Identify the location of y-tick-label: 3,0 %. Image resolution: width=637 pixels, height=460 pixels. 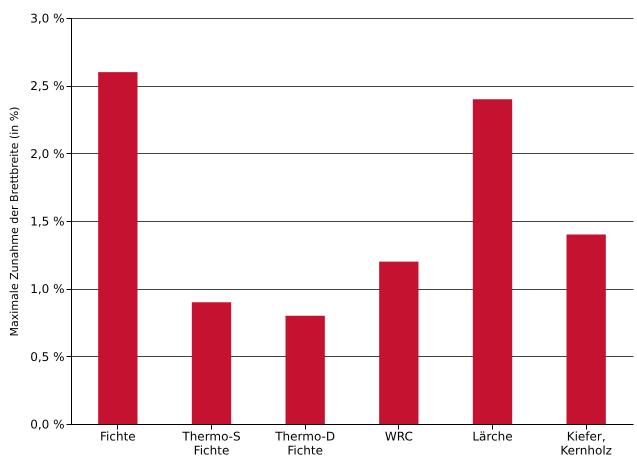
(47, 19).